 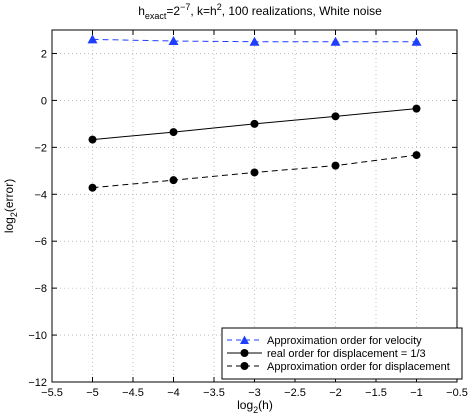 What do you see at coordinates (40, 289) in the screenshot?
I see `y-tick-label: −8` at bounding box center [40, 289].